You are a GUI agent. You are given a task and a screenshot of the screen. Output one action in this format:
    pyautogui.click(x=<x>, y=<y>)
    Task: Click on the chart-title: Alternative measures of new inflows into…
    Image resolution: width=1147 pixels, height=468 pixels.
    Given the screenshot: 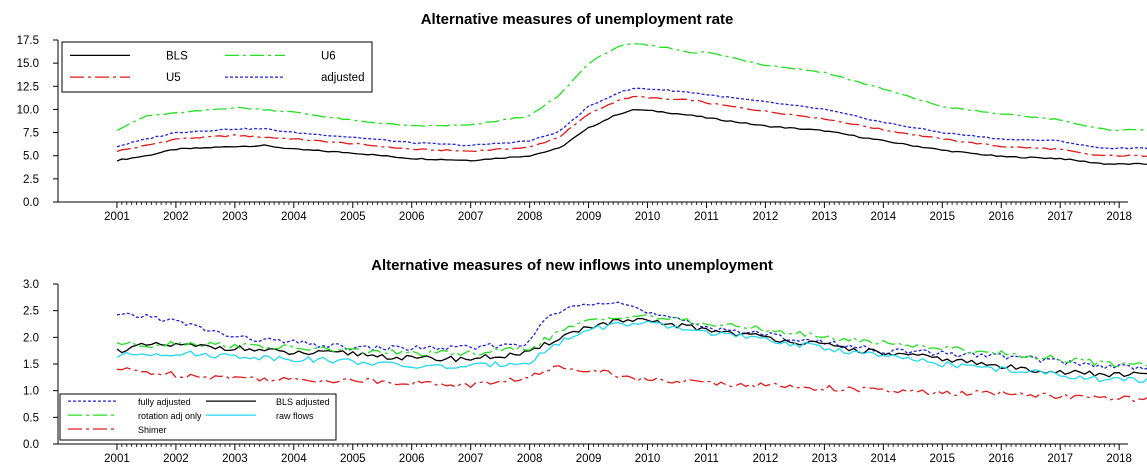 What is the action you would take?
    pyautogui.click(x=572, y=265)
    